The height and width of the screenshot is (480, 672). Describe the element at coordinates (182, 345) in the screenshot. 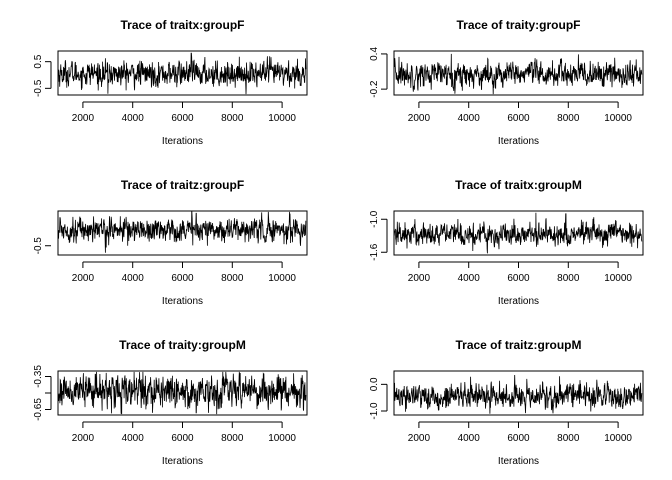

I see `panel-title: Trace of traity:groupM` at that location.